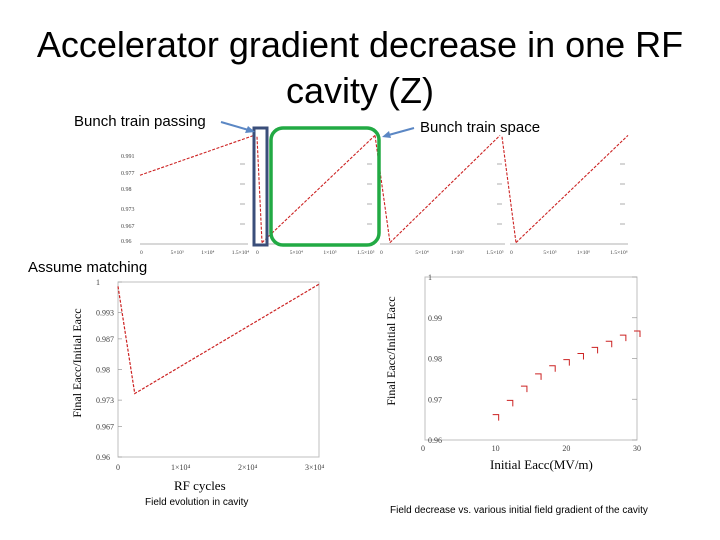  I want to click on bunch-train-passing-label: Bunch train passing, so click(140, 121).